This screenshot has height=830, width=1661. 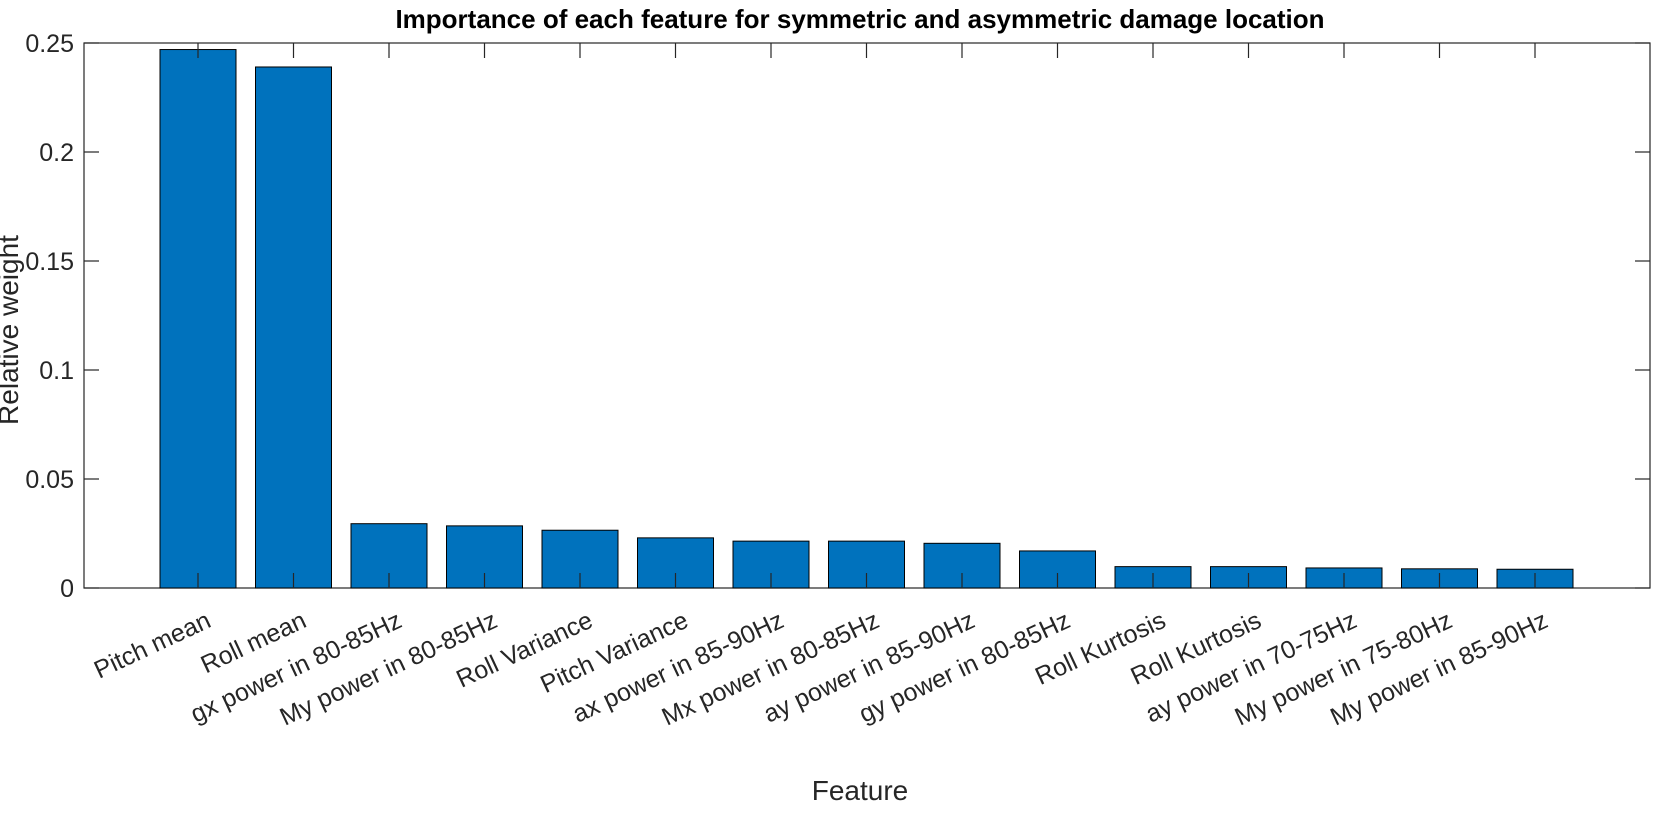 I want to click on y-tick-label: 0.15, so click(x=49, y=262).